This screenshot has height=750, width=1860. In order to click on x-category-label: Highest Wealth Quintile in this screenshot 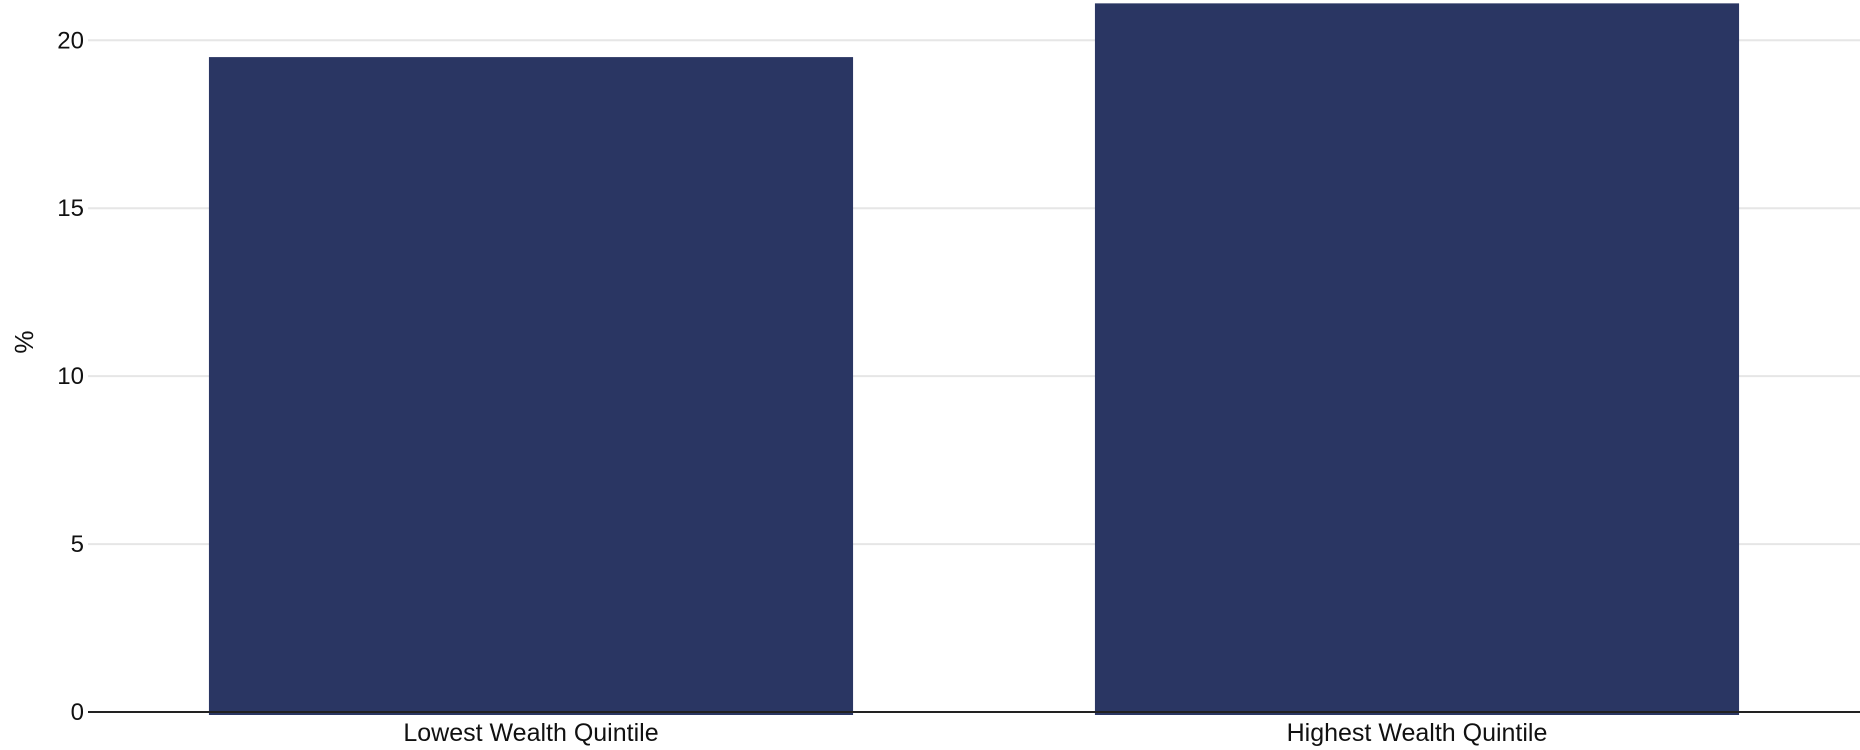, I will do `click(1417, 733)`.